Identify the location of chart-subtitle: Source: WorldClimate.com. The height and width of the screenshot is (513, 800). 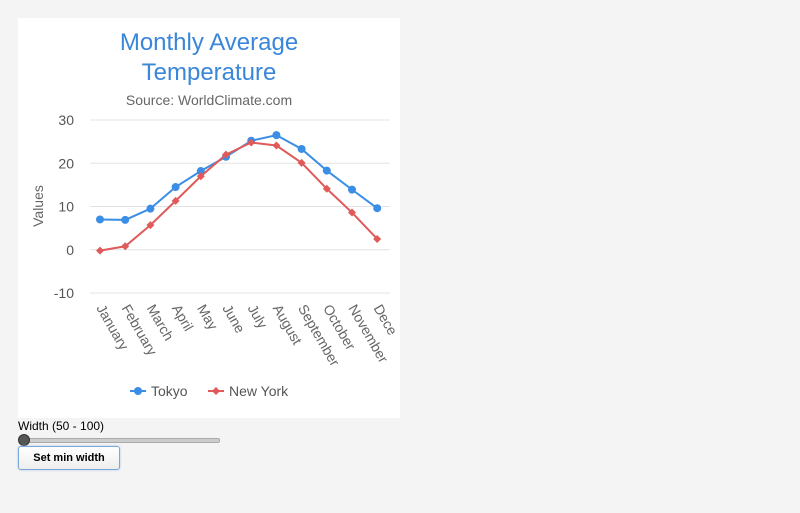
(209, 100).